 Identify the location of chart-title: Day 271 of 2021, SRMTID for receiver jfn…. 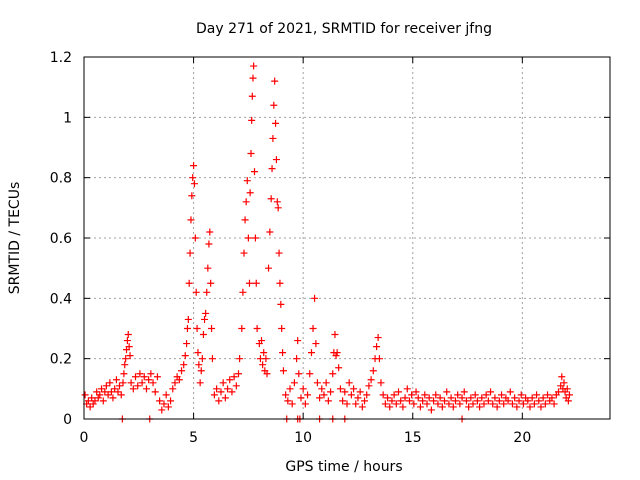
(344, 29).